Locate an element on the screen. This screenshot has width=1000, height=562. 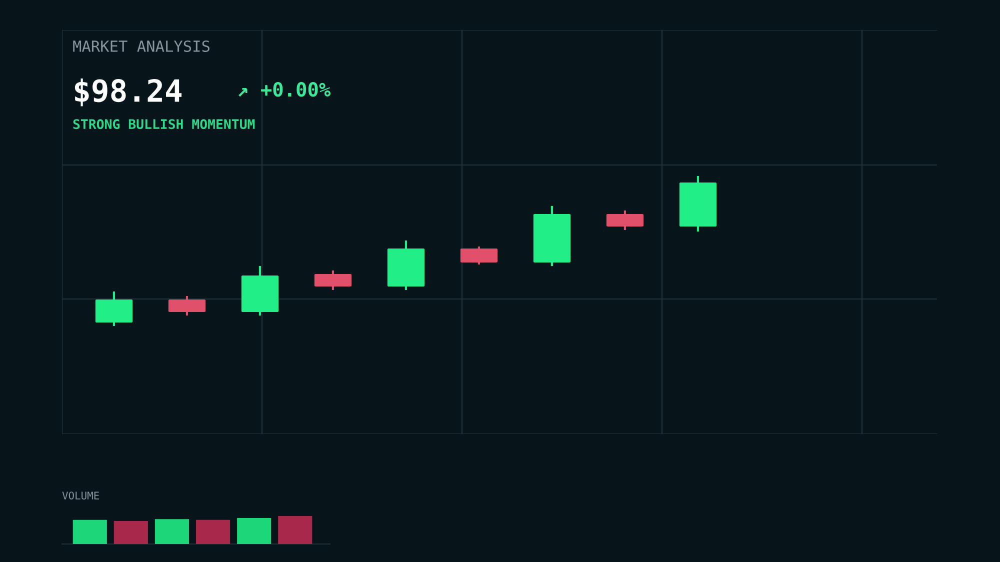
chart-title: VOLUME is located at coordinates (80, 496).